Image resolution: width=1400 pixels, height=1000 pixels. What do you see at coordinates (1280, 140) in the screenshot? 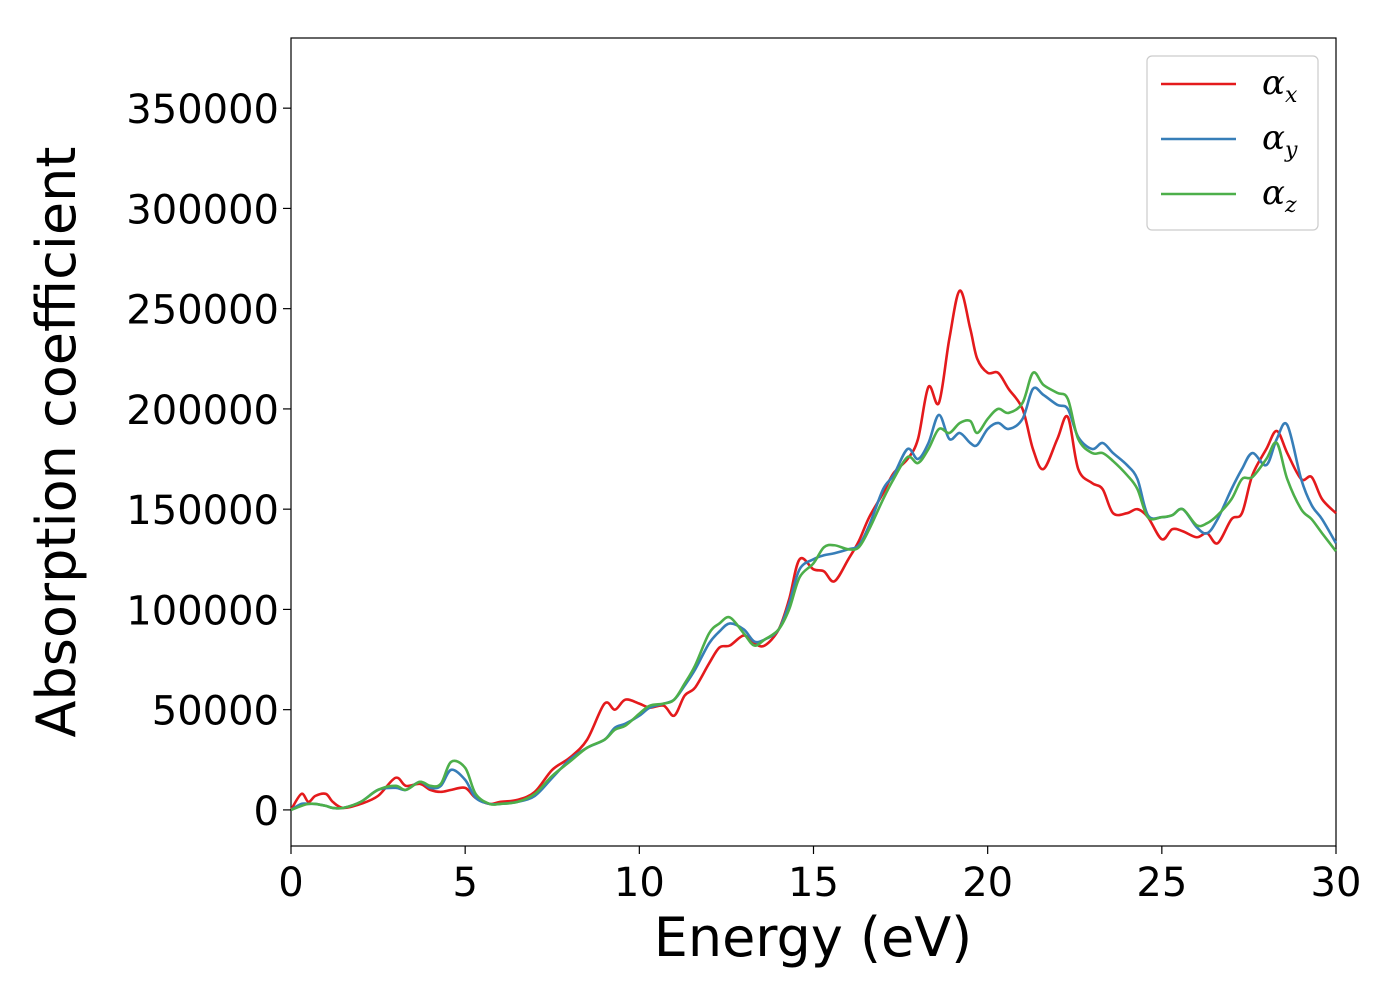
I see `legend-label-y: αy` at bounding box center [1280, 140].